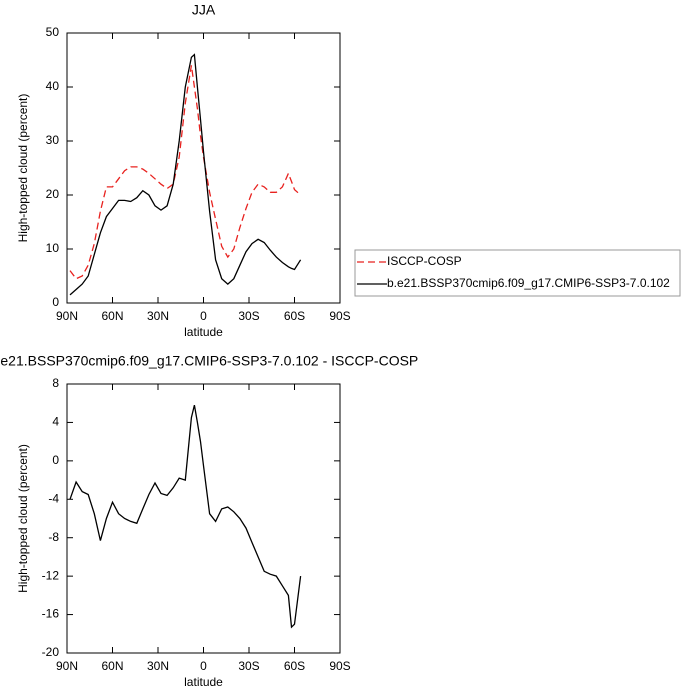  I want to click on y-tick-label: 8, so click(55, 383).